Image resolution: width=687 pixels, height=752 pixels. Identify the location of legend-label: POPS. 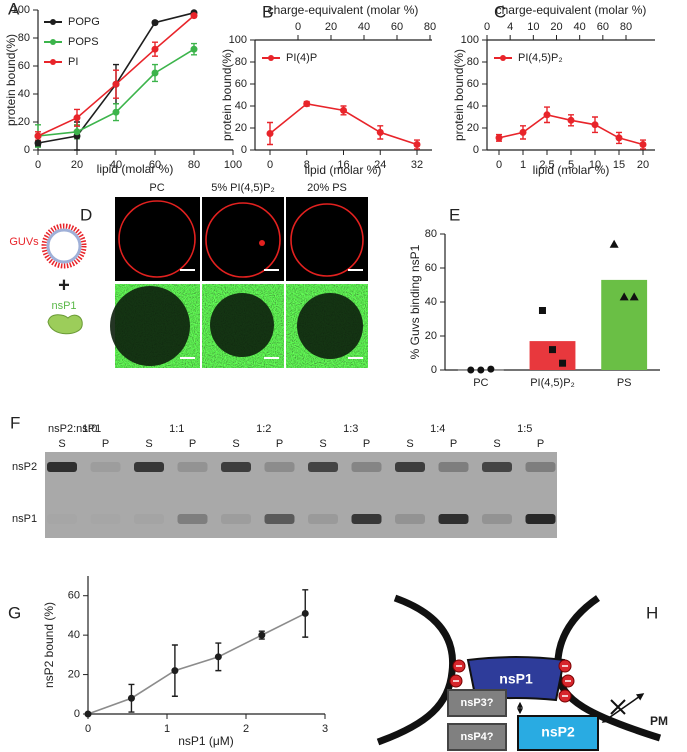
(83, 42).